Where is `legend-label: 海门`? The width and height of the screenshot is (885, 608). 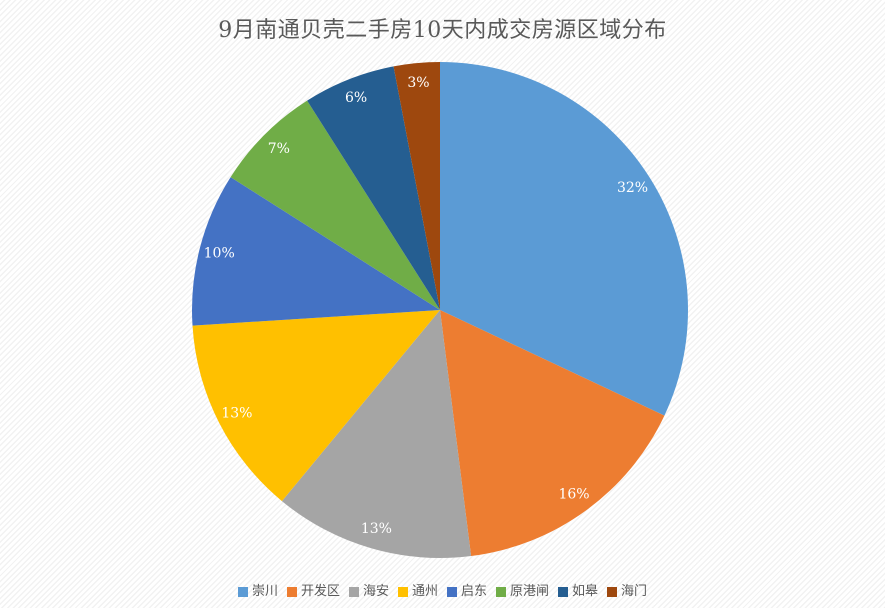 legend-label: 海门 is located at coordinates (634, 591).